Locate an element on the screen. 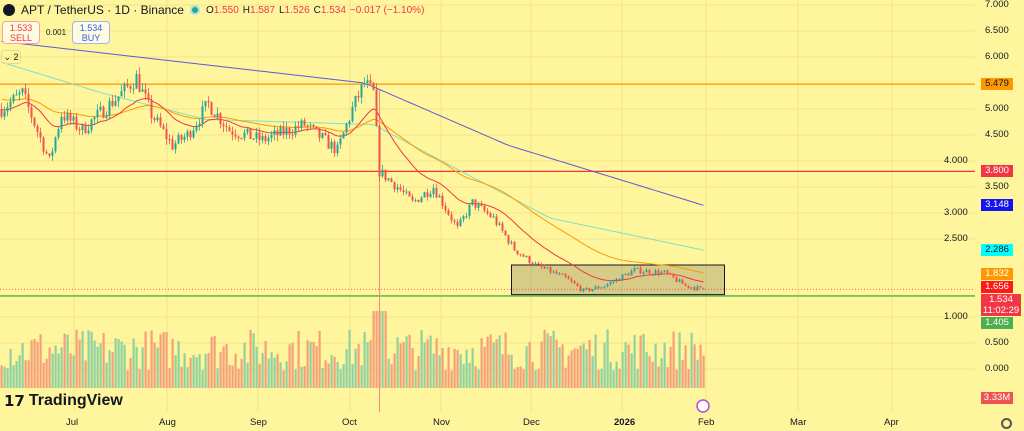 This screenshot has height=431, width=1024. indicators-collapse-button: ⌄ 2 is located at coordinates (11, 57).